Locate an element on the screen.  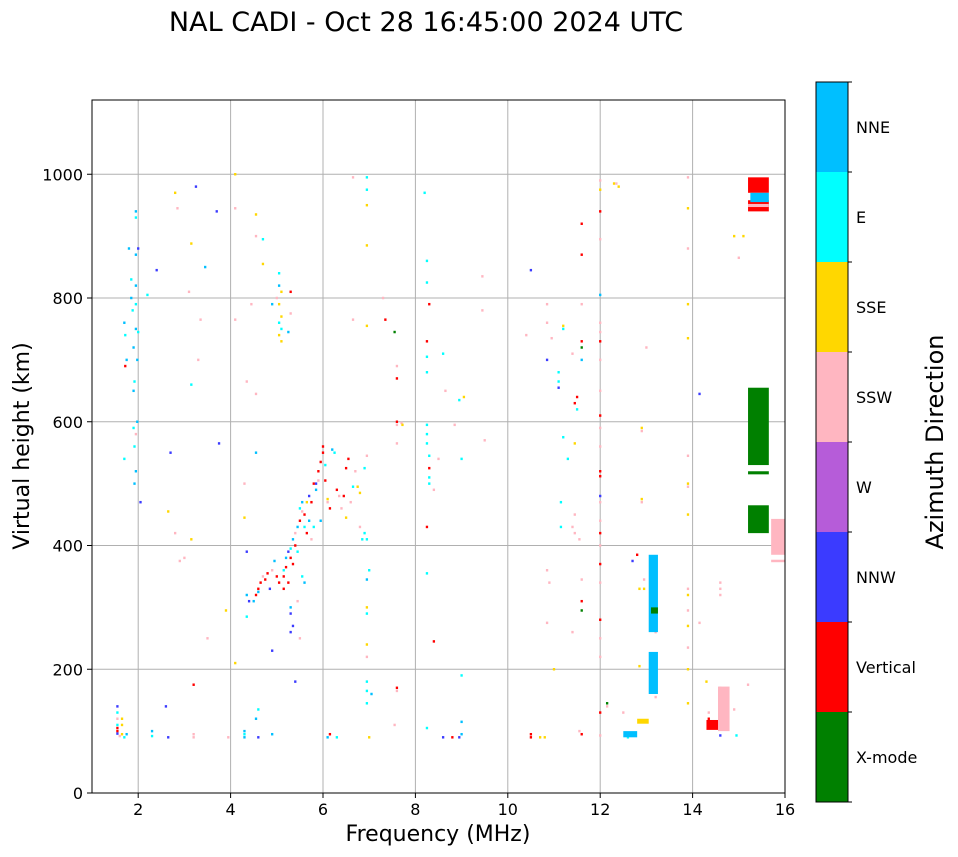
colorbar-title: Azimuth Direction is located at coordinates (935, 442).